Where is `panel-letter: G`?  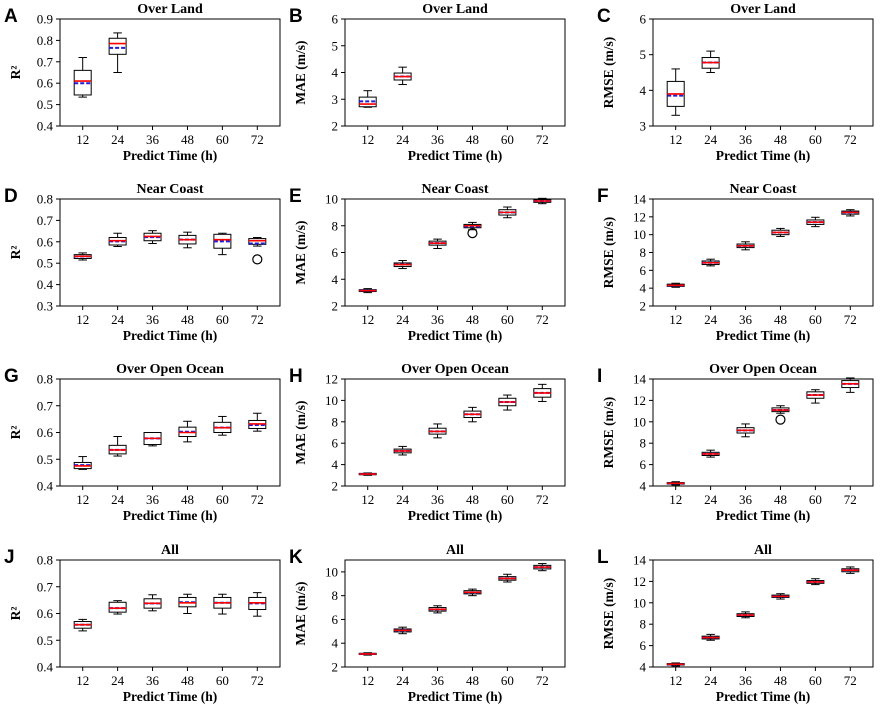 panel-letter: G is located at coordinates (11, 376).